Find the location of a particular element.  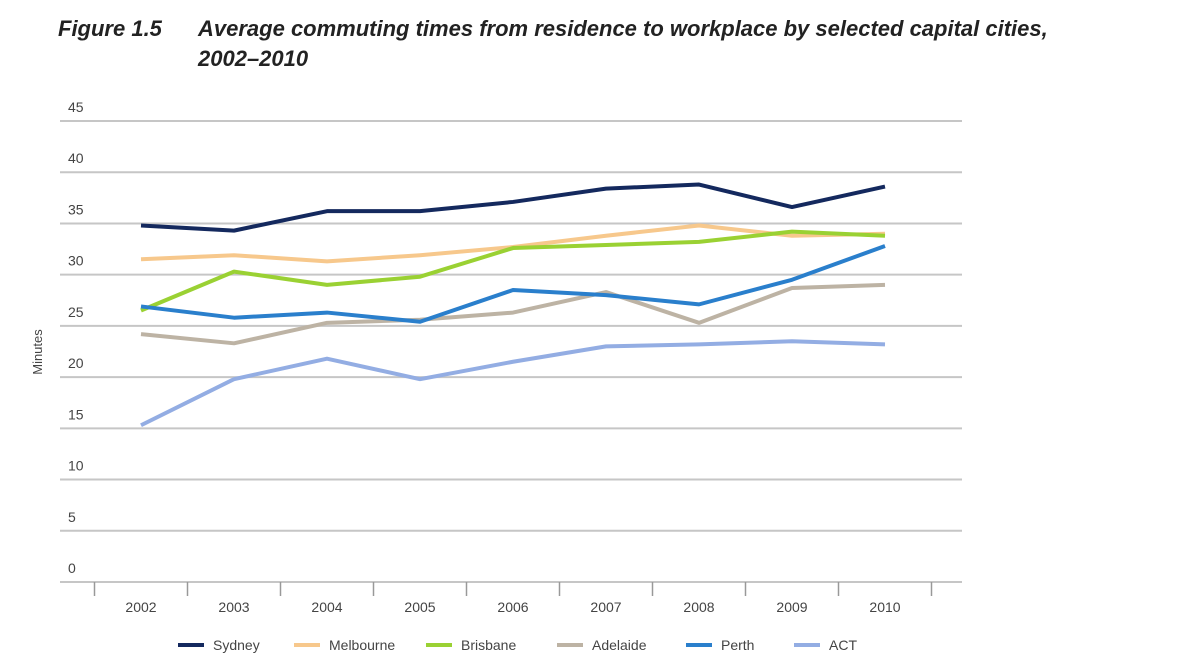

figure-label: Figure 1.5 is located at coordinates (110, 28).